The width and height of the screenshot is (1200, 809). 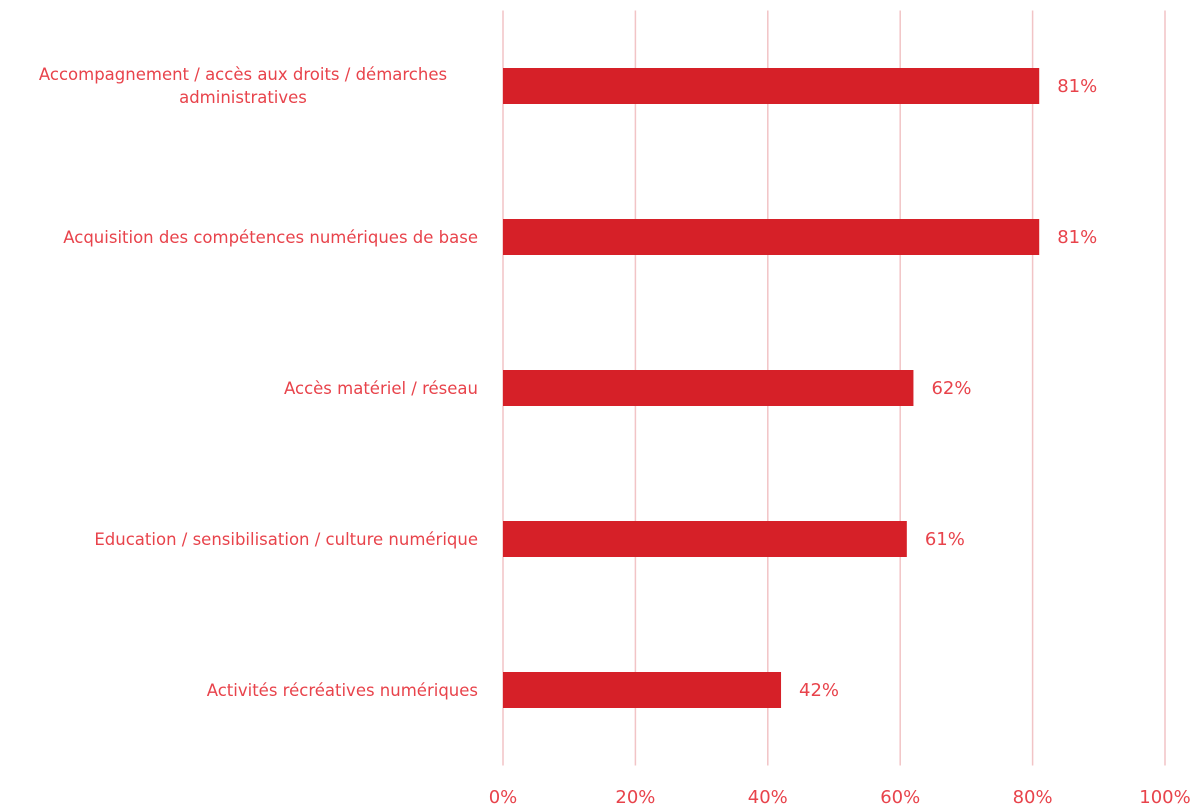 What do you see at coordinates (1033, 797) in the screenshot?
I see `x-tick-label: 80%` at bounding box center [1033, 797].